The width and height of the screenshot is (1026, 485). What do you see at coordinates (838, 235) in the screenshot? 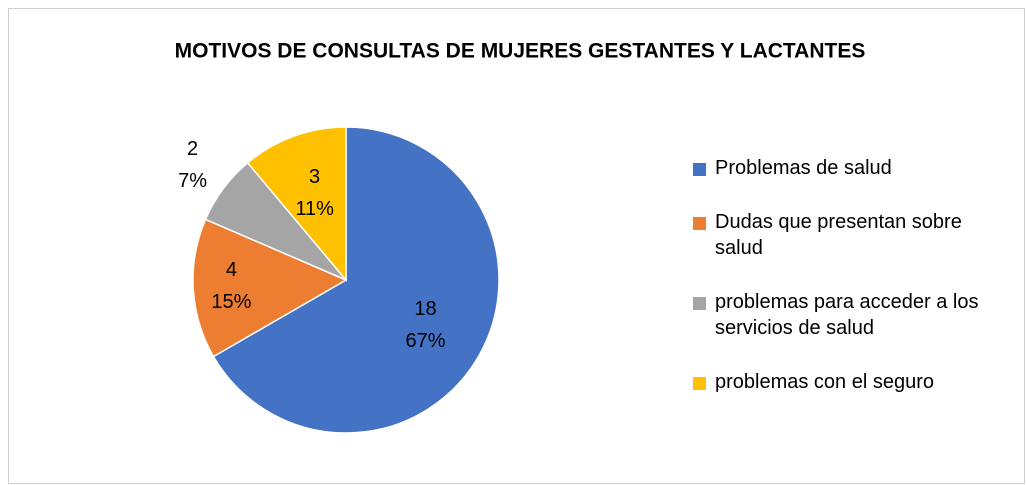
I see `legend-label: Dudas que presentan sobre salud` at bounding box center [838, 235].